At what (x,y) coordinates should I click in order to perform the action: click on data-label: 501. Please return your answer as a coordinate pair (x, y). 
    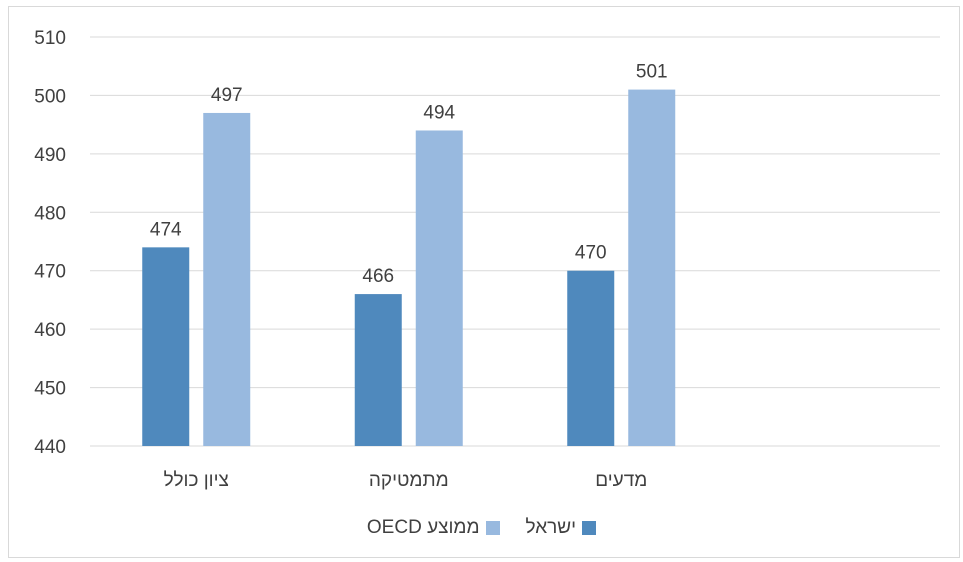
    Looking at the image, I should click on (652, 72).